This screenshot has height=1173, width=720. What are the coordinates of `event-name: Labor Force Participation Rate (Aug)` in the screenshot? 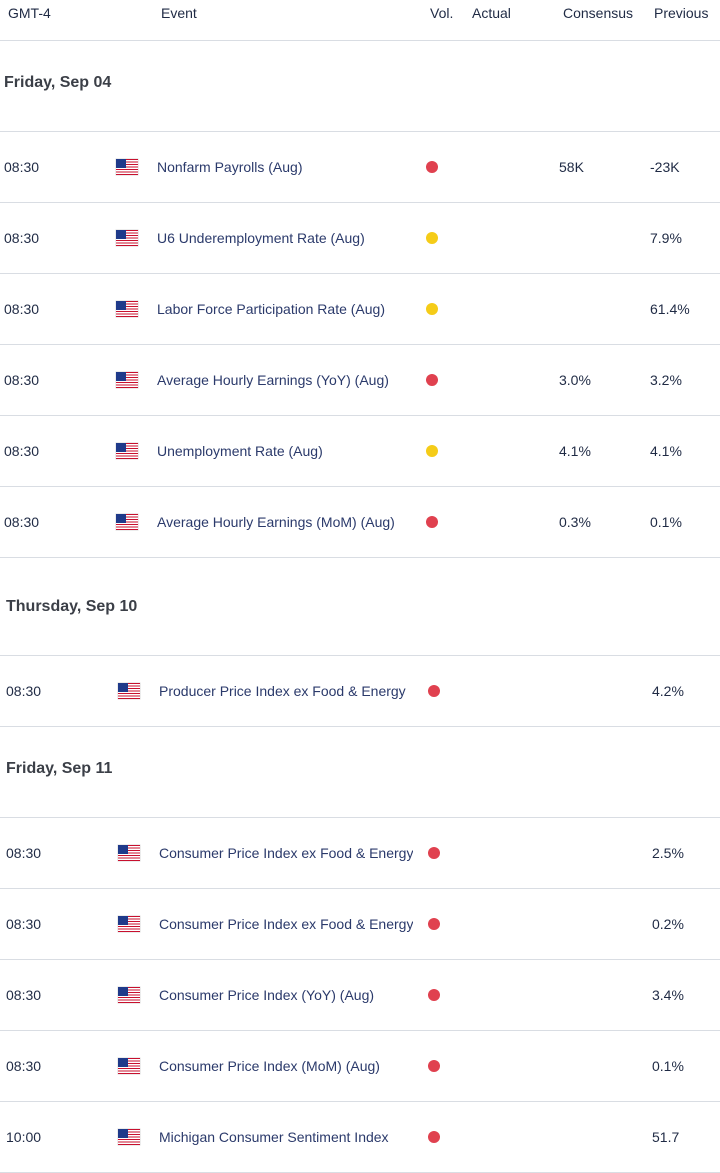 It's located at (271, 309).